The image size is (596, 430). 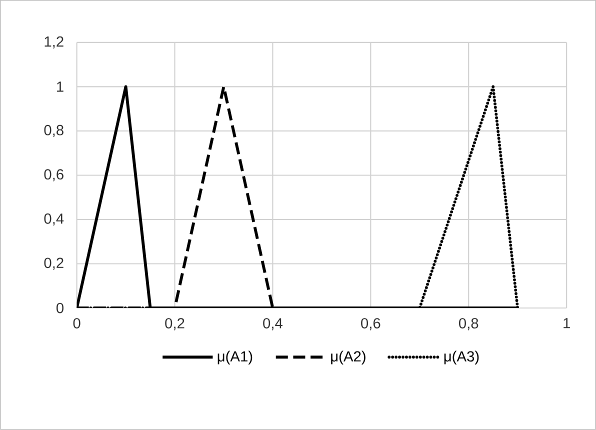 What do you see at coordinates (461, 357) in the screenshot?
I see `legend-label: μ(A3)` at bounding box center [461, 357].